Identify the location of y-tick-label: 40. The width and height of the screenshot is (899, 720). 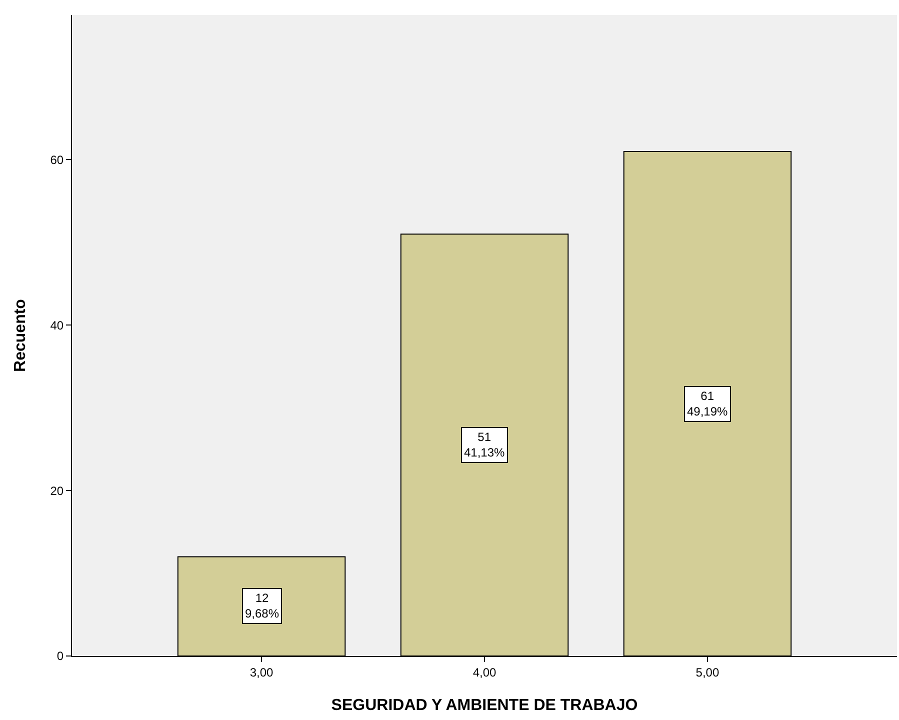
(57, 325).